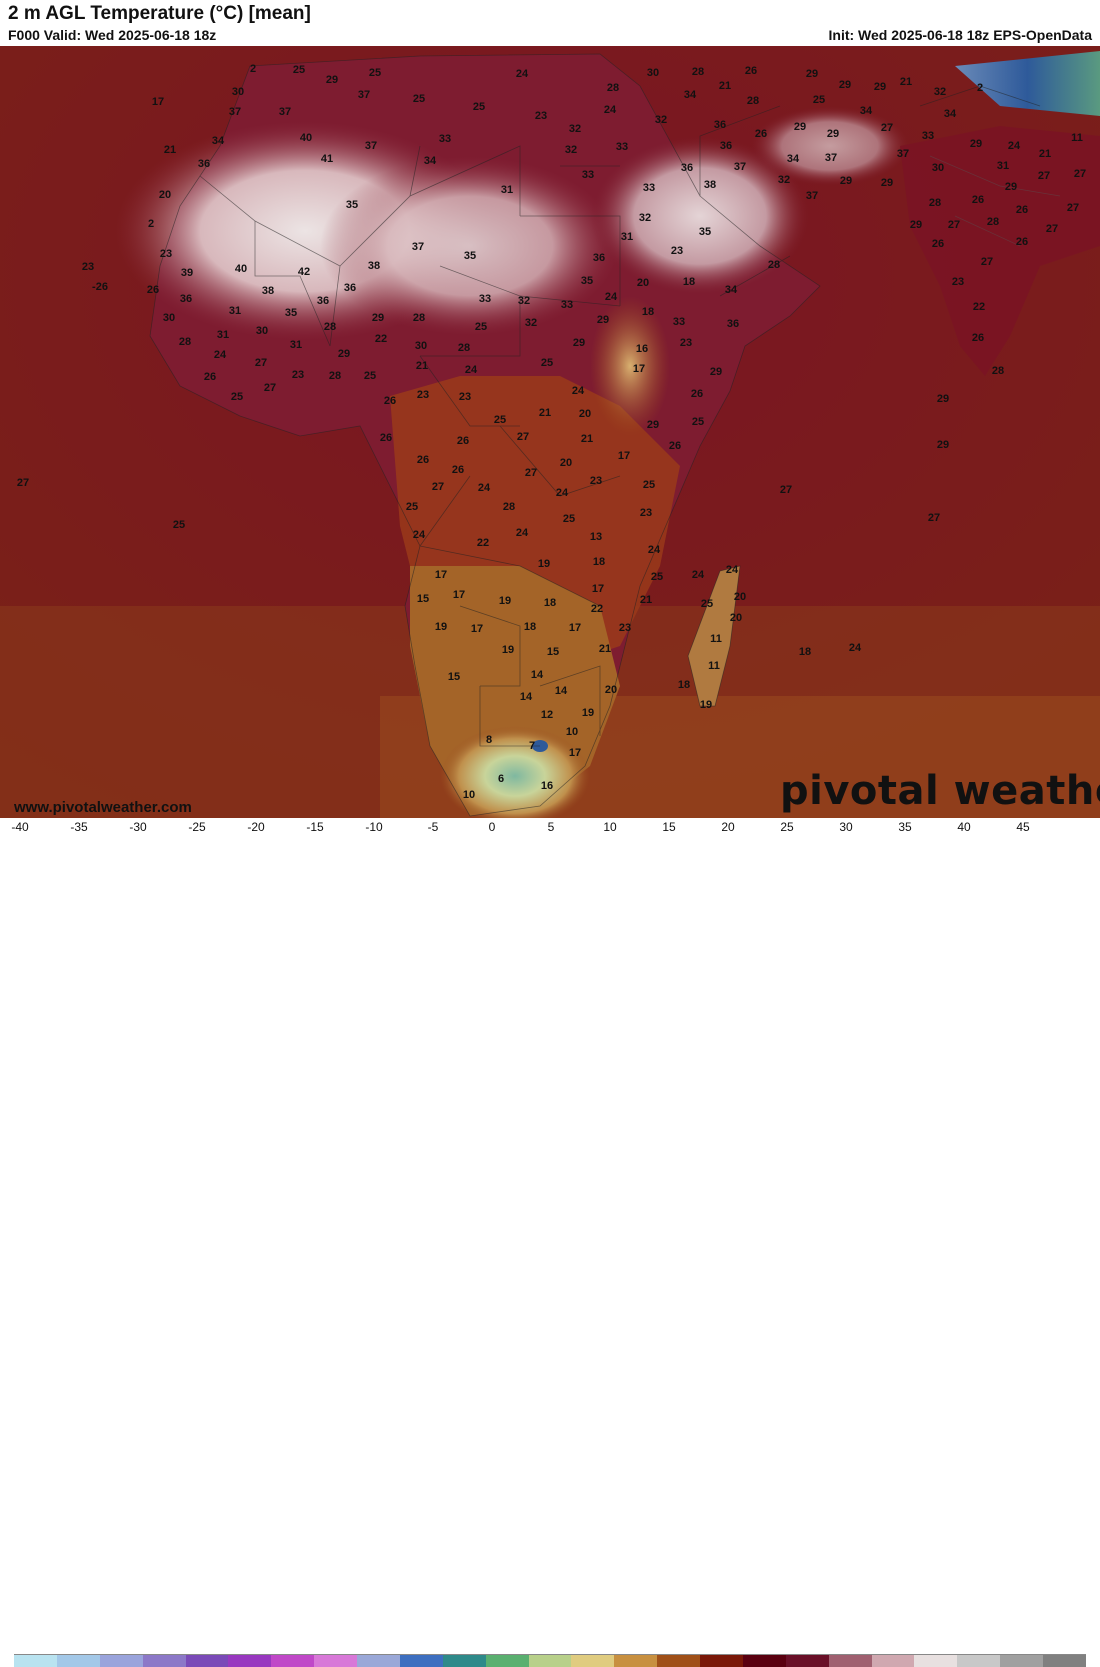 This screenshot has height=1667, width=1100. What do you see at coordinates (374, 827) in the screenshot?
I see `scale-tick-label: -10` at bounding box center [374, 827].